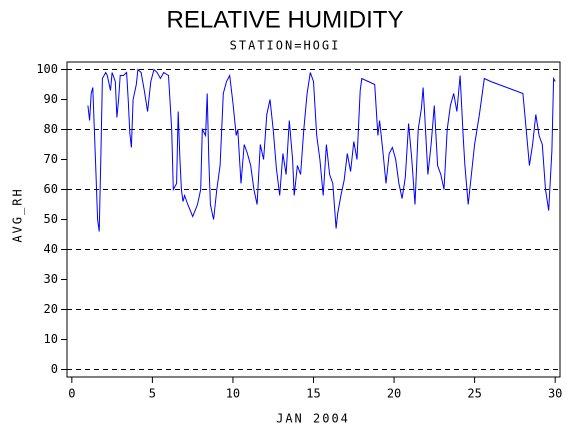 The width and height of the screenshot is (570, 434). Describe the element at coordinates (555, 394) in the screenshot. I see `x-tick-label: 30` at that location.